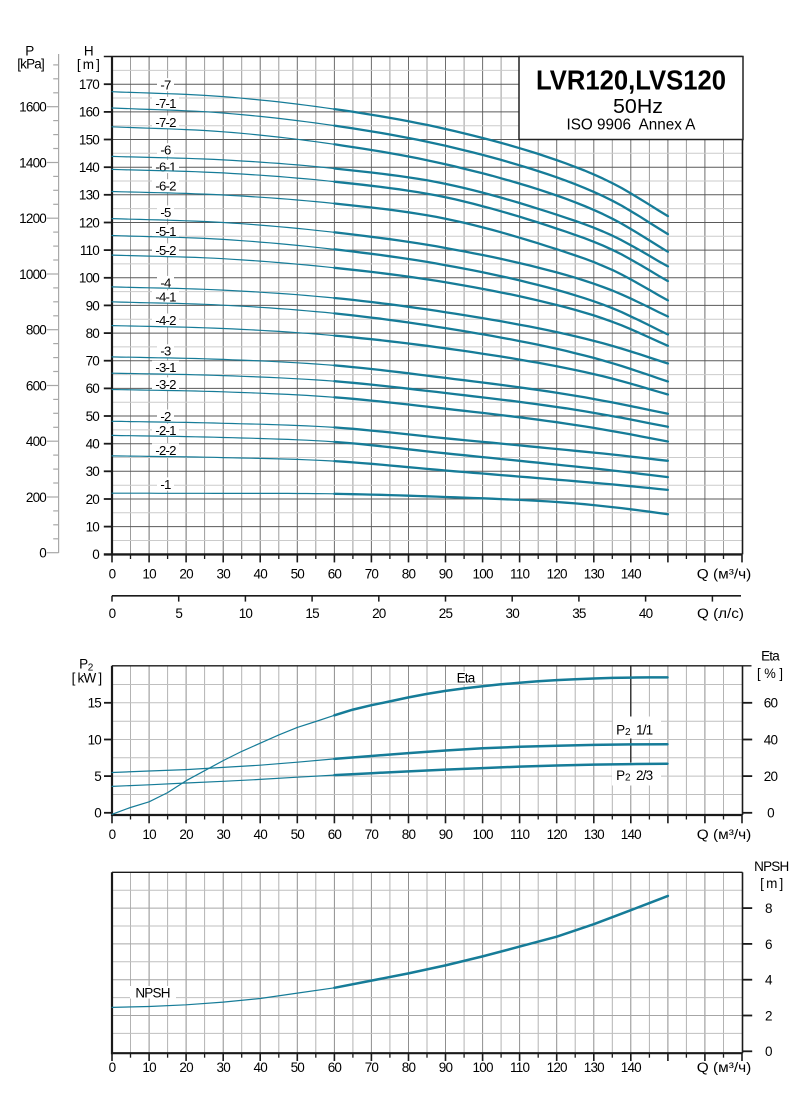 The height and width of the screenshot is (1111, 801). I want to click on svg-text: -3, so click(165, 351).